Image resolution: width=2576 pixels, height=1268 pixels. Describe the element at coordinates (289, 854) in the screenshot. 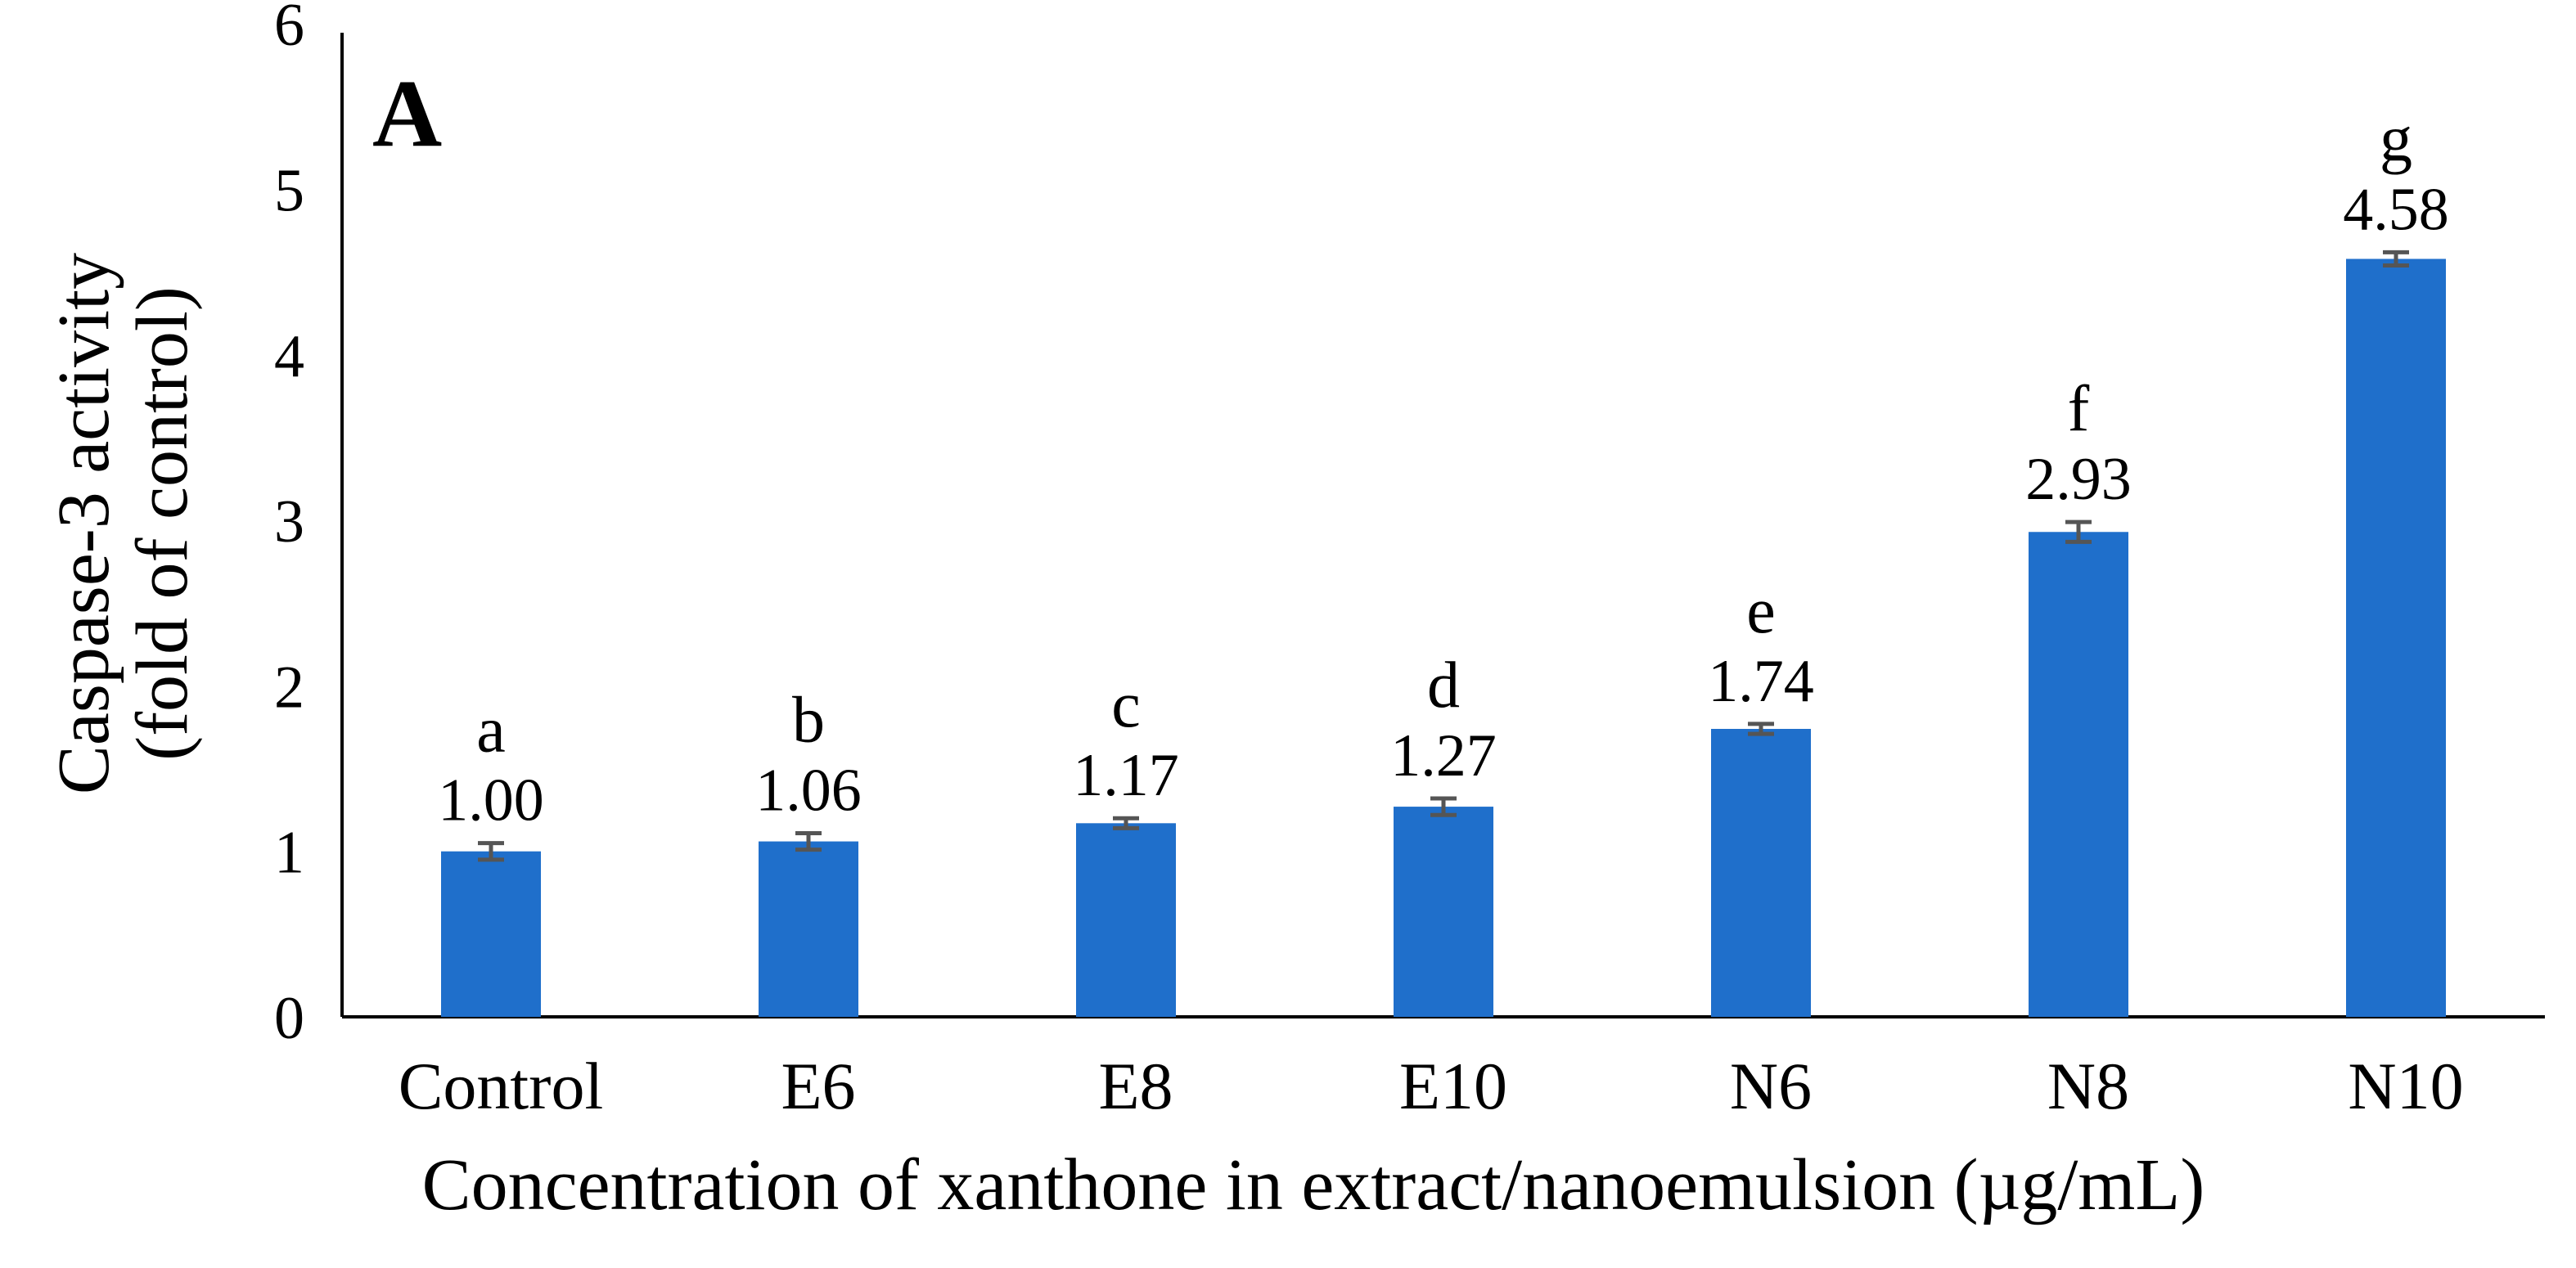

I see `y-tick-label: 1` at that location.